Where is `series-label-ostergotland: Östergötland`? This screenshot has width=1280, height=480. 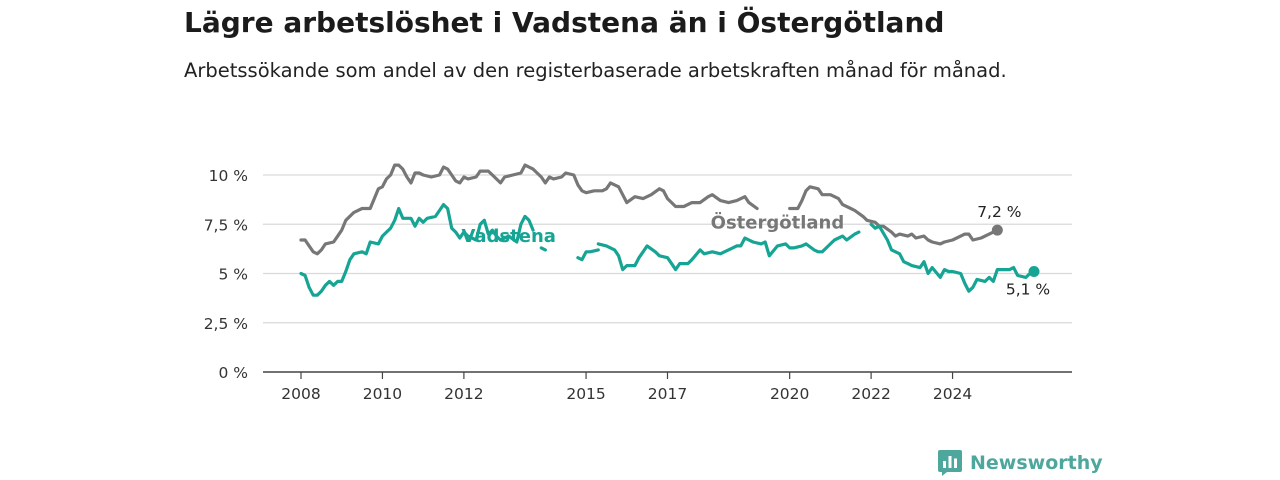
series-label-ostergotland: Östergötland is located at coordinates (778, 222).